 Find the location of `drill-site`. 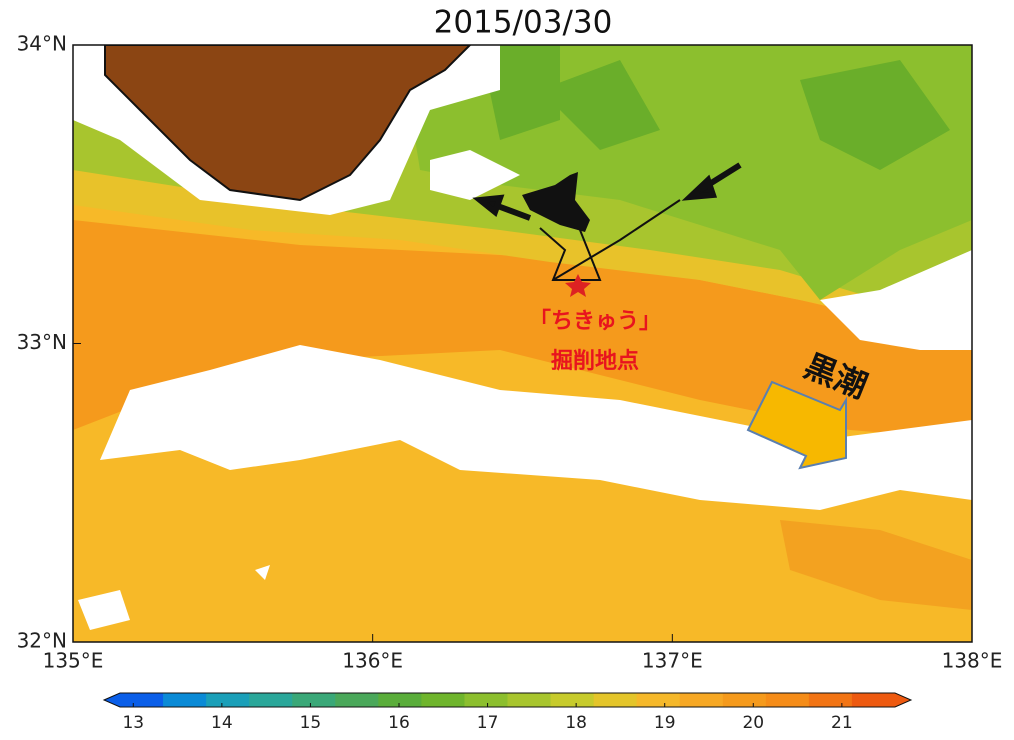

drill-site is located at coordinates (578, 285).